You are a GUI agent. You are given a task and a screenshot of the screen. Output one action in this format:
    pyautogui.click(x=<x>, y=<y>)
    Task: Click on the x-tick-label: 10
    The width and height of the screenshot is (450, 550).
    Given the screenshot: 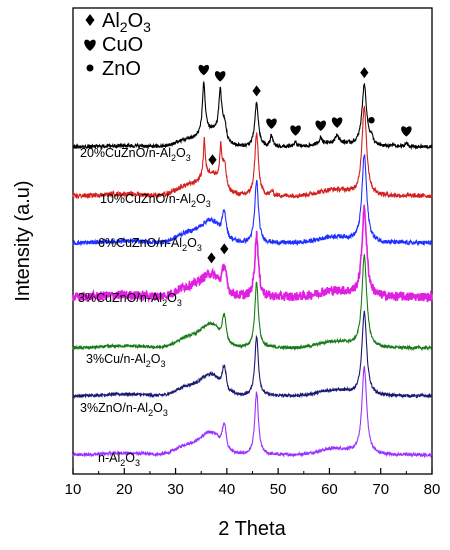 What is the action you would take?
    pyautogui.click(x=73, y=489)
    